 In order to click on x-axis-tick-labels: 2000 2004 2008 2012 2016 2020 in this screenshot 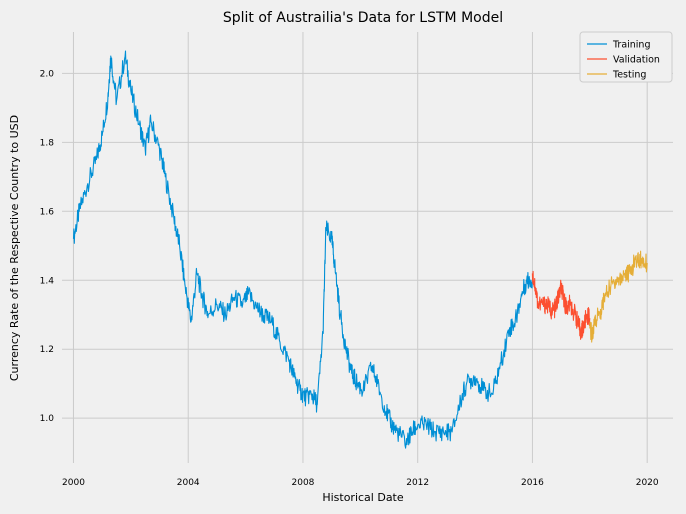, I will do `click(360, 483)`.